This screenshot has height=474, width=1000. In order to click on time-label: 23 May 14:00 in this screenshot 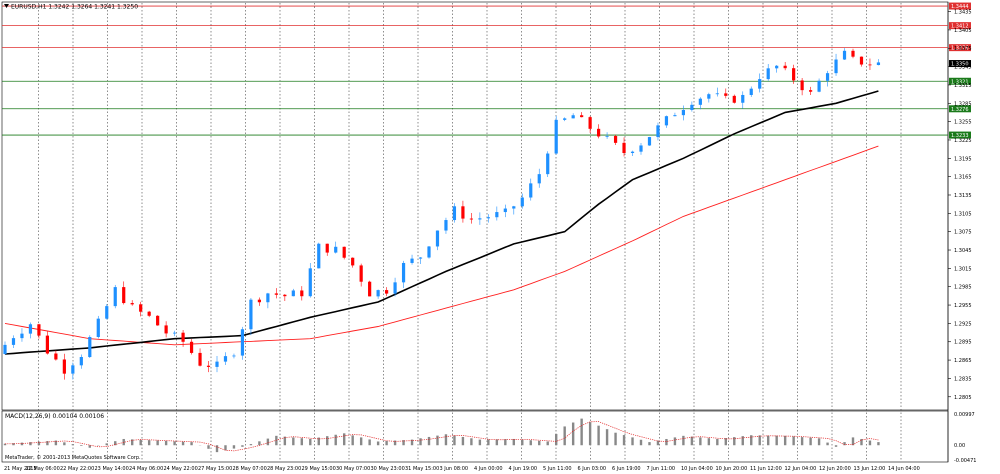, I will do `click(112, 469)`.